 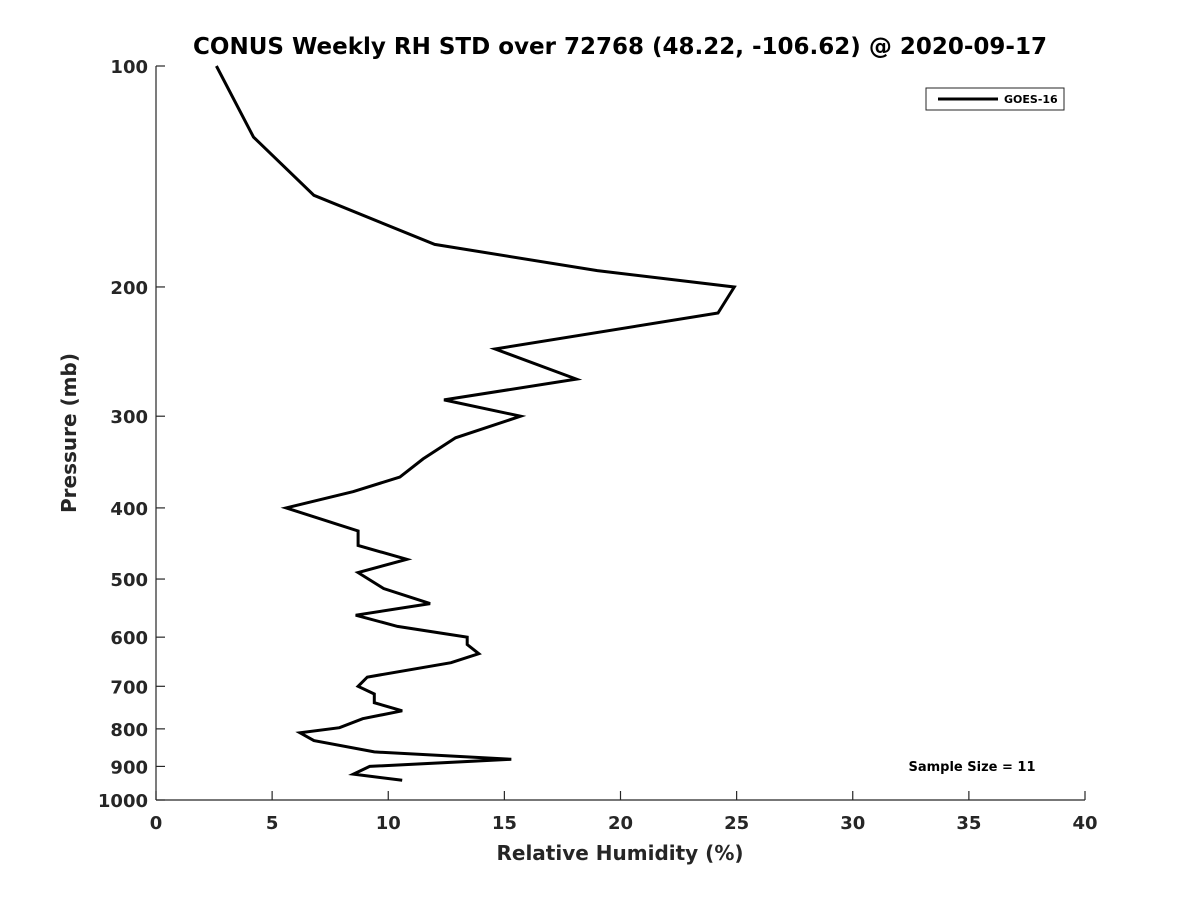 I want to click on y-ticks: 100 200 300 400 500 600 700 800 900 1000, so click(x=131, y=434).